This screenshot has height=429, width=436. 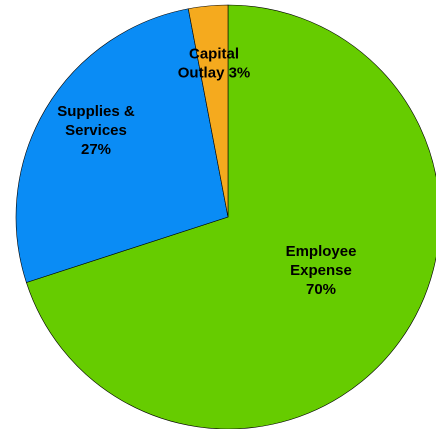 What do you see at coordinates (214, 54) in the screenshot?
I see `pie-label-line: Capital` at bounding box center [214, 54].